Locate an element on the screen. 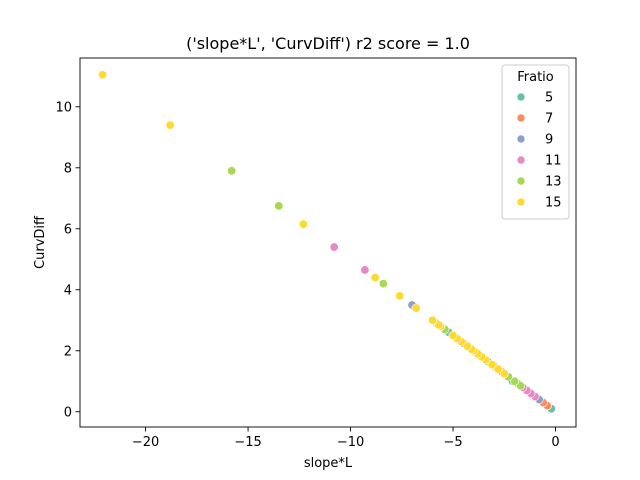  y-tick-label-3: 6 is located at coordinates (68, 229).